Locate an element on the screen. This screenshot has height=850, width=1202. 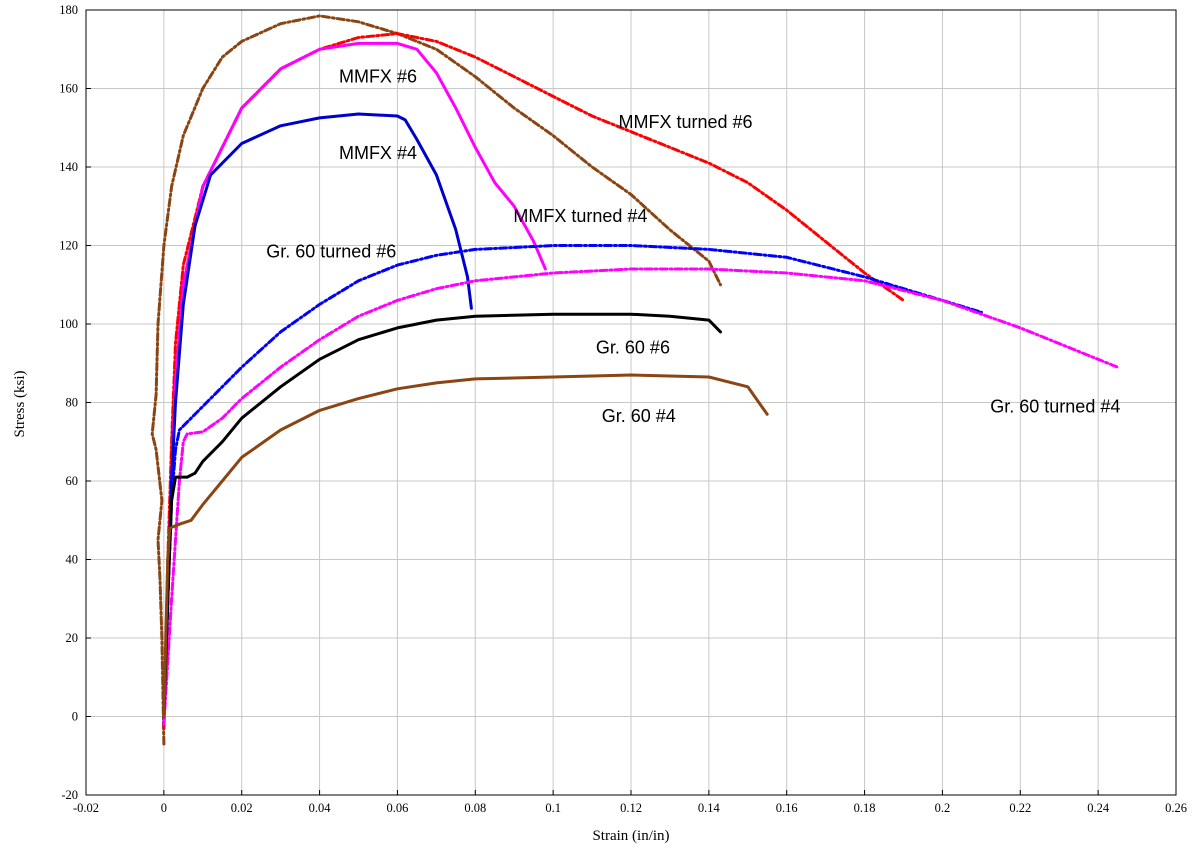
x-tick-label: 0.16 is located at coordinates (787, 808).